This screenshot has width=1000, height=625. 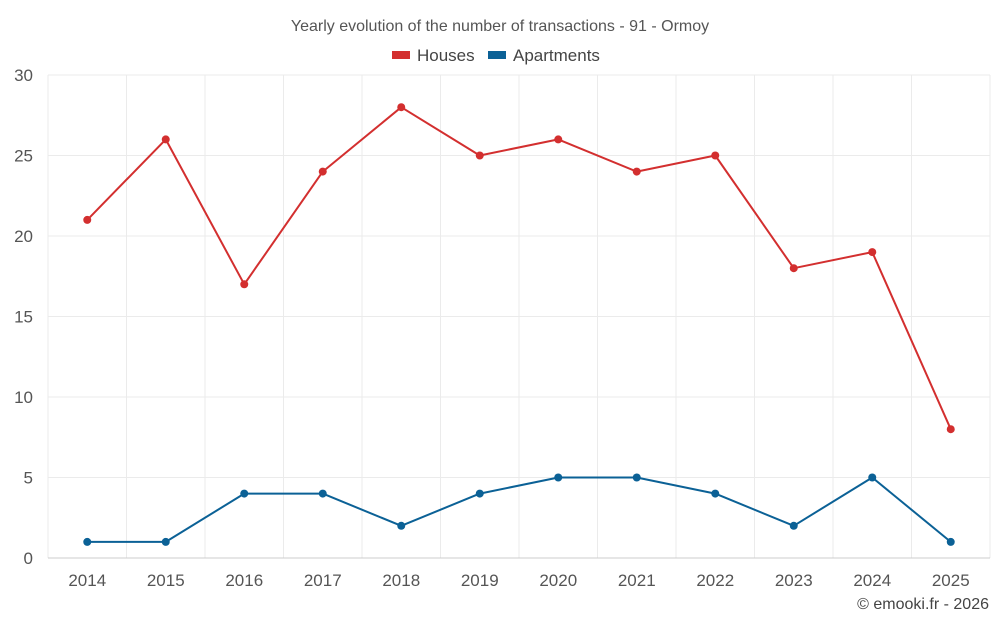 I want to click on x-tick-label: 2025, so click(x=951, y=580).